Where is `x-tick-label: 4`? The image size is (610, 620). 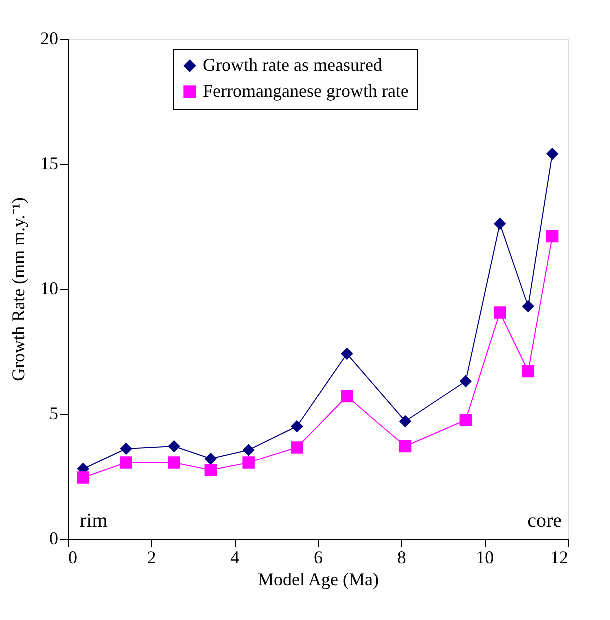
x-tick-label: 4 is located at coordinates (235, 558).